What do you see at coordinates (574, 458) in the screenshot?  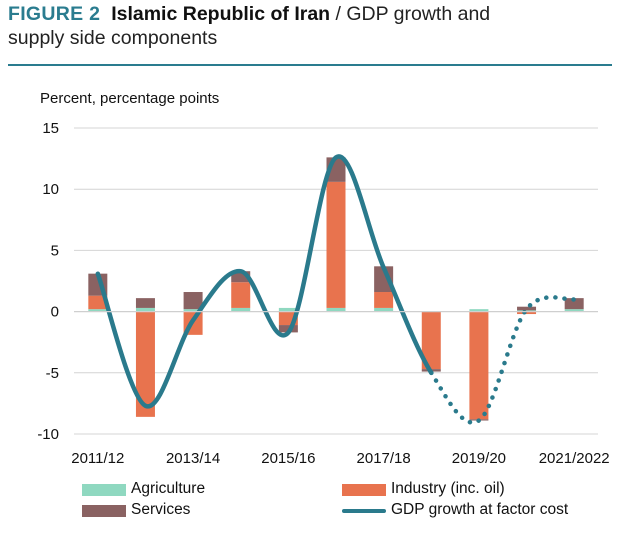 I see `x-tick-label: 2021/2022` at bounding box center [574, 458].